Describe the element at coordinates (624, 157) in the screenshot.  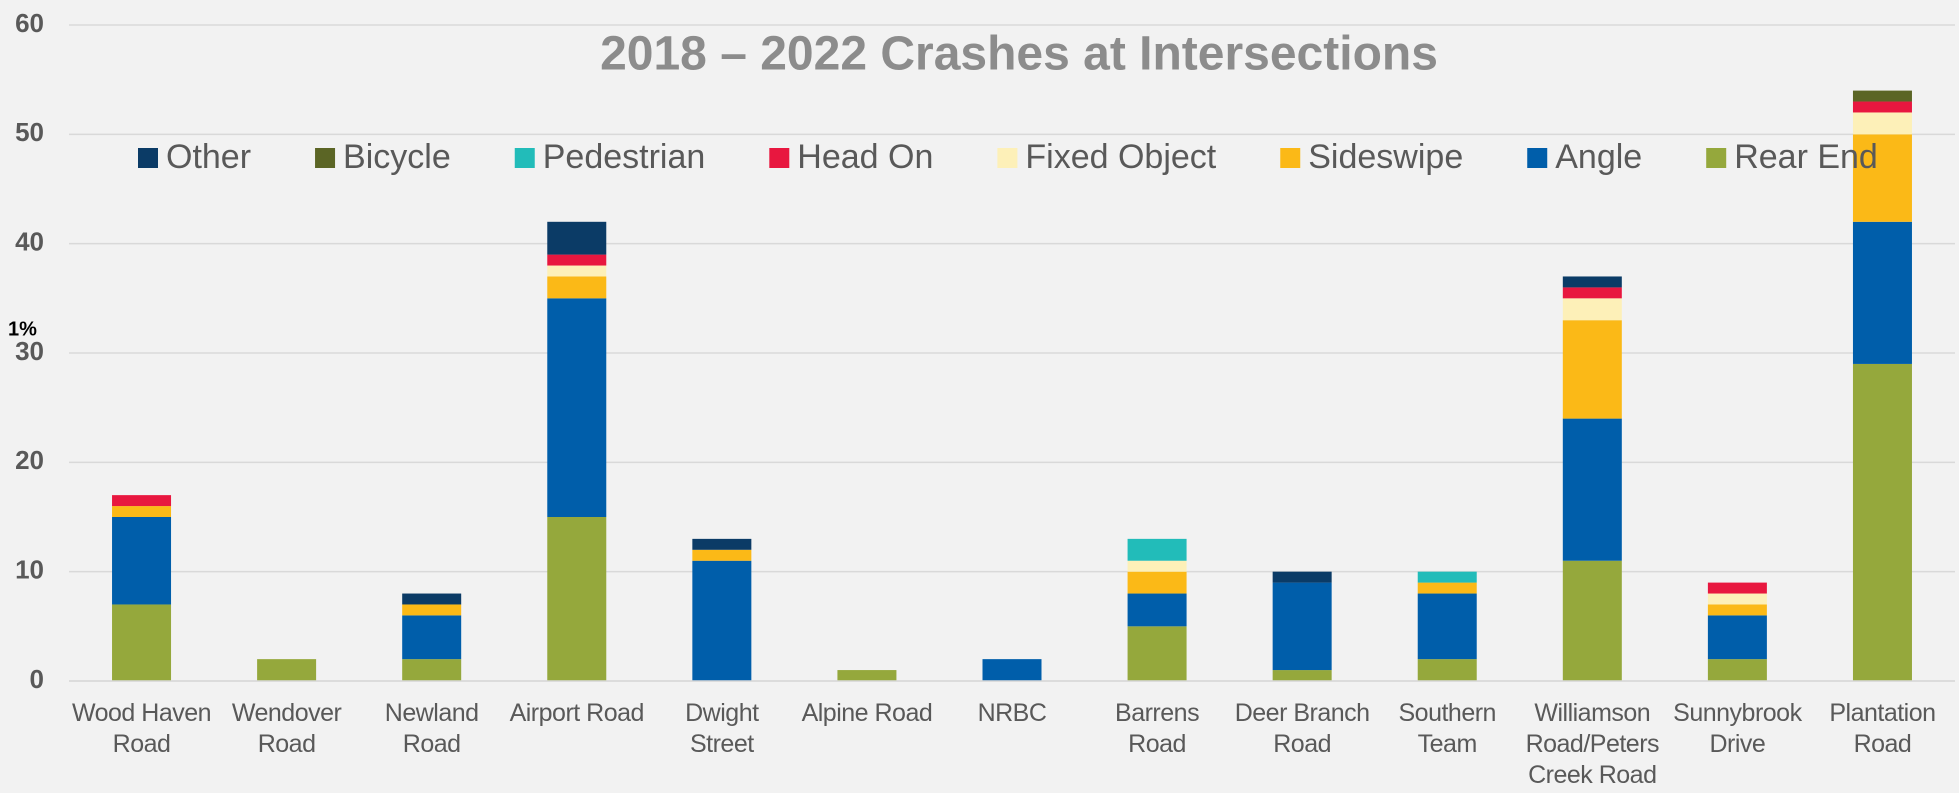
I see `legend-label: Pedestrian` at that location.